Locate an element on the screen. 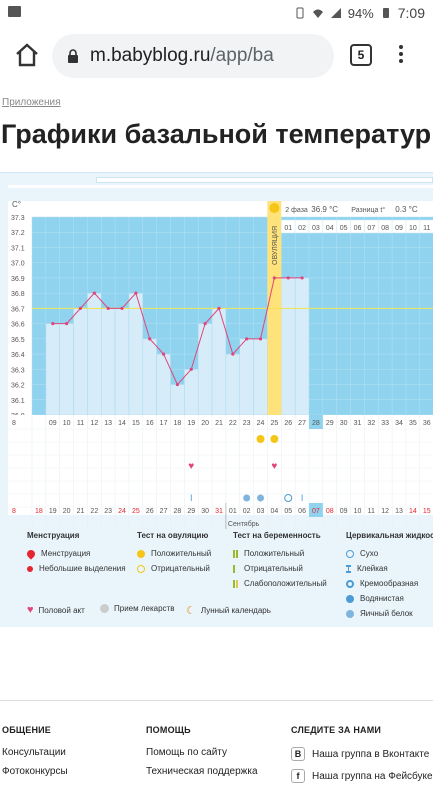  legend-item: Яичный белок is located at coordinates (386, 613).